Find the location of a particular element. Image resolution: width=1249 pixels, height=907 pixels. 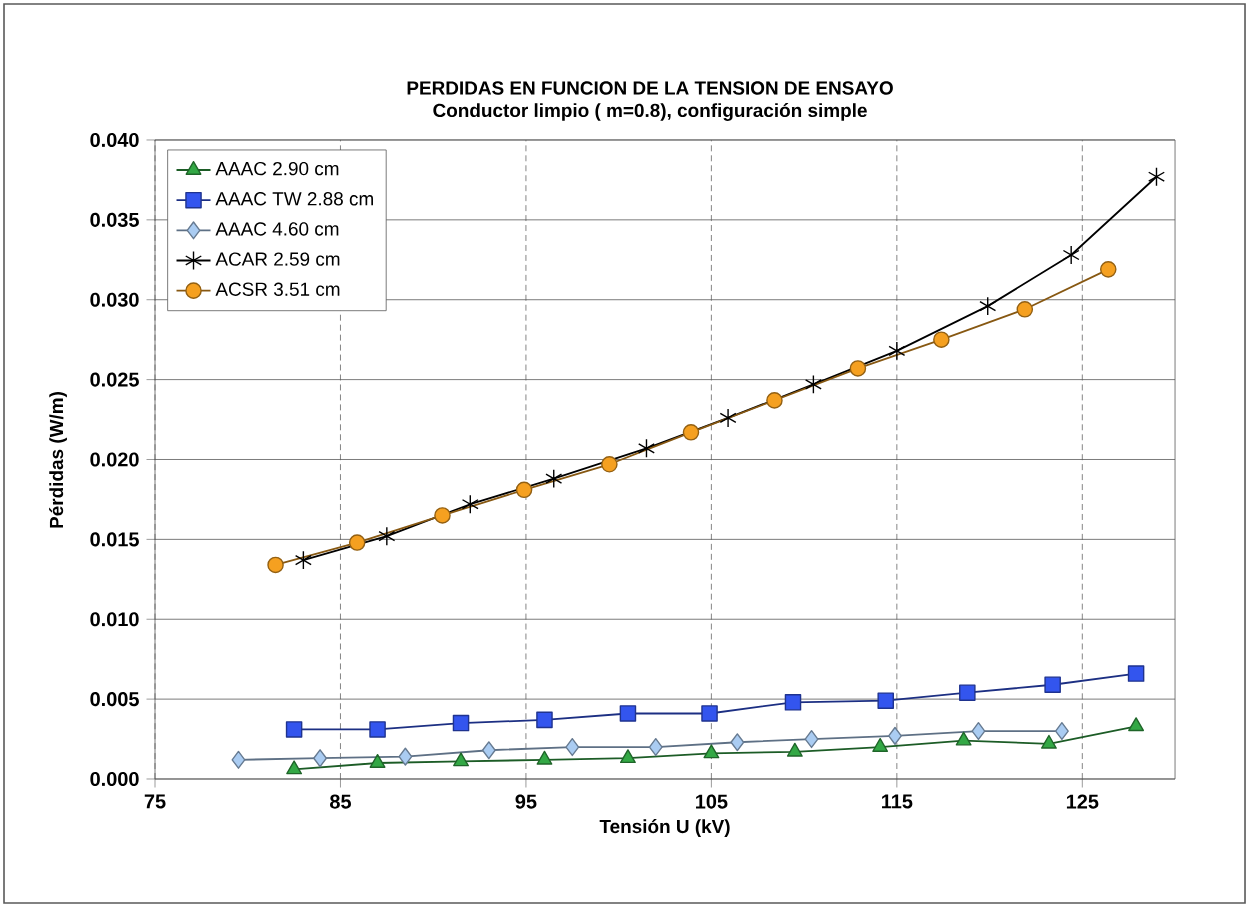

x-tick-label: 125 is located at coordinates (1082, 801).